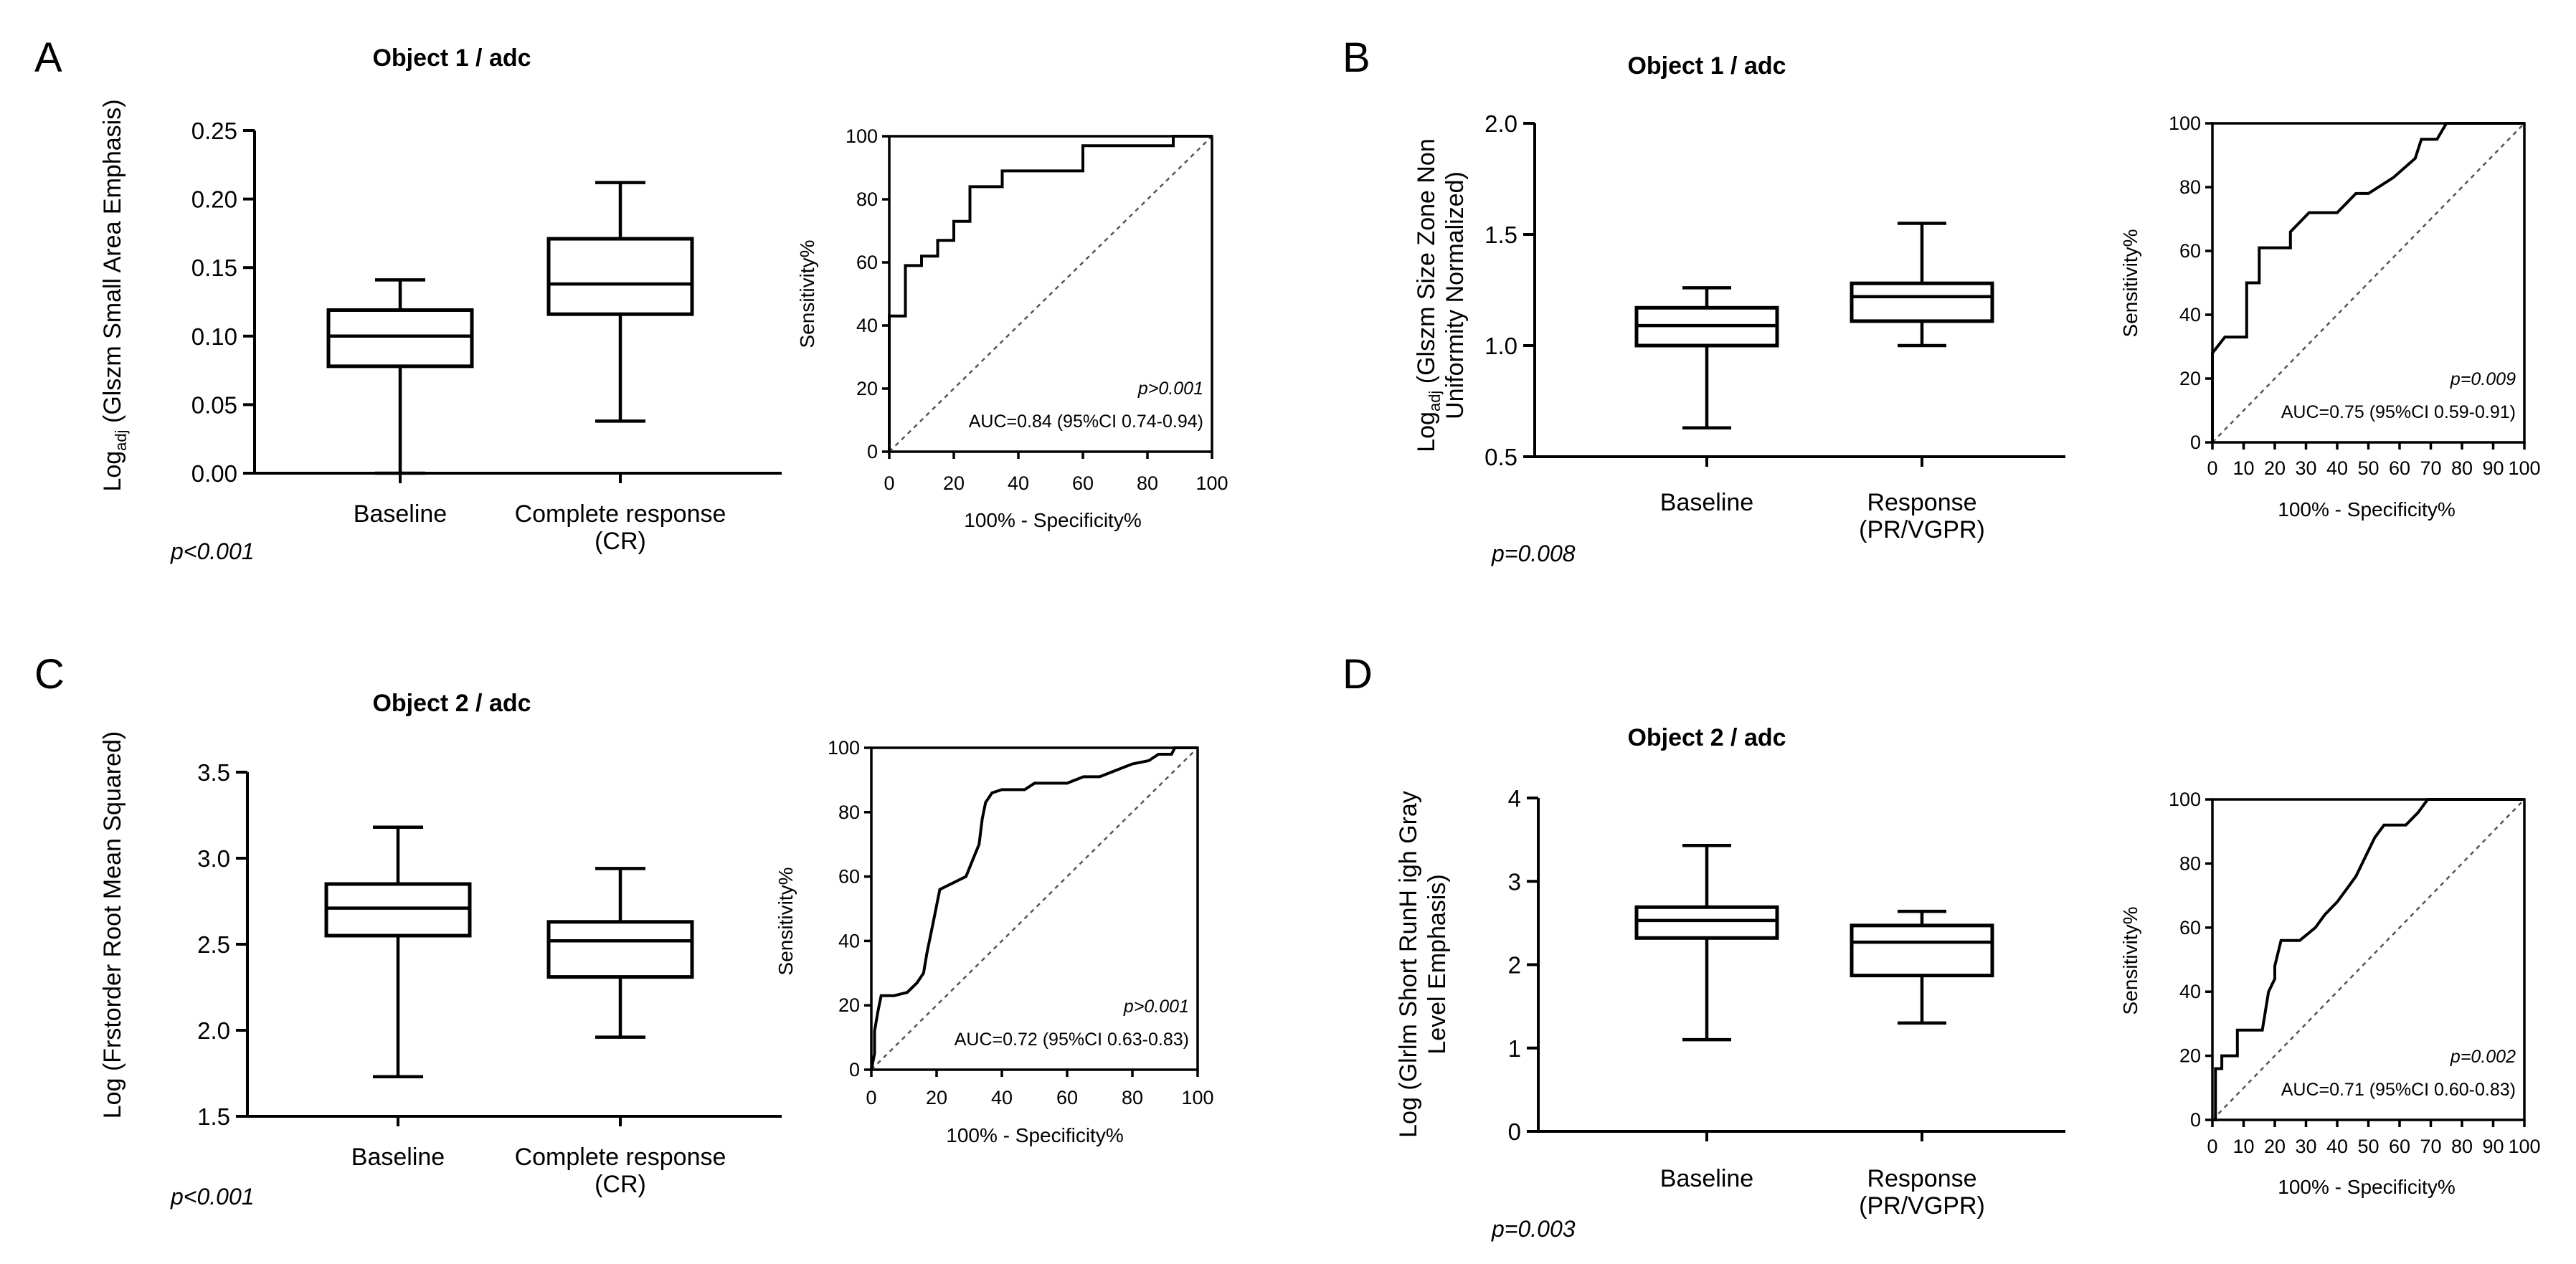  Describe the element at coordinates (213, 772) in the screenshot. I see `y-tick-label: 3.5` at that location.